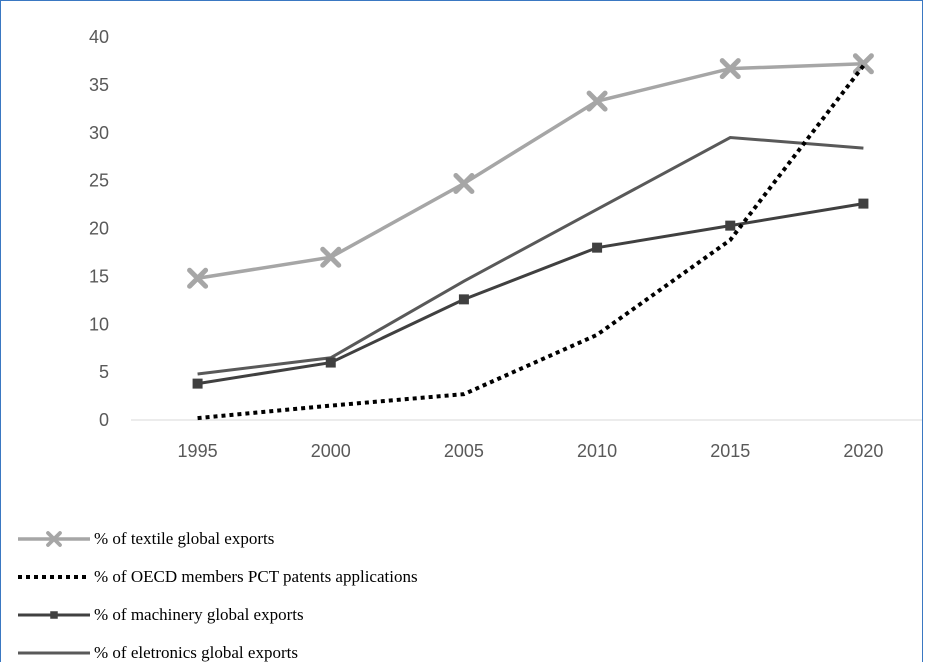 This screenshot has height=672, width=925. I want to click on legend-swatch-patents, so click(54, 577).